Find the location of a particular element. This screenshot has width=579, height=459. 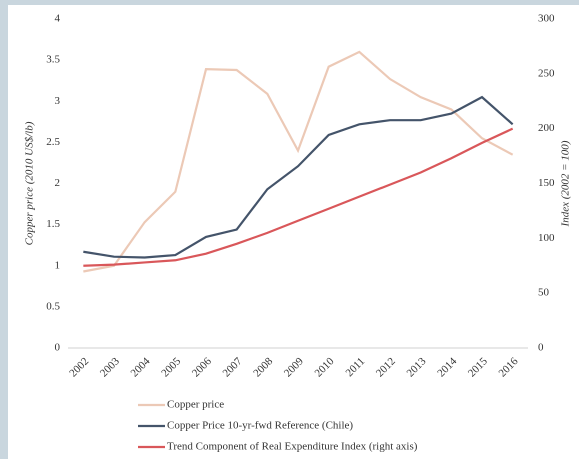

y-tick-label: 0.5 is located at coordinates (53, 306).